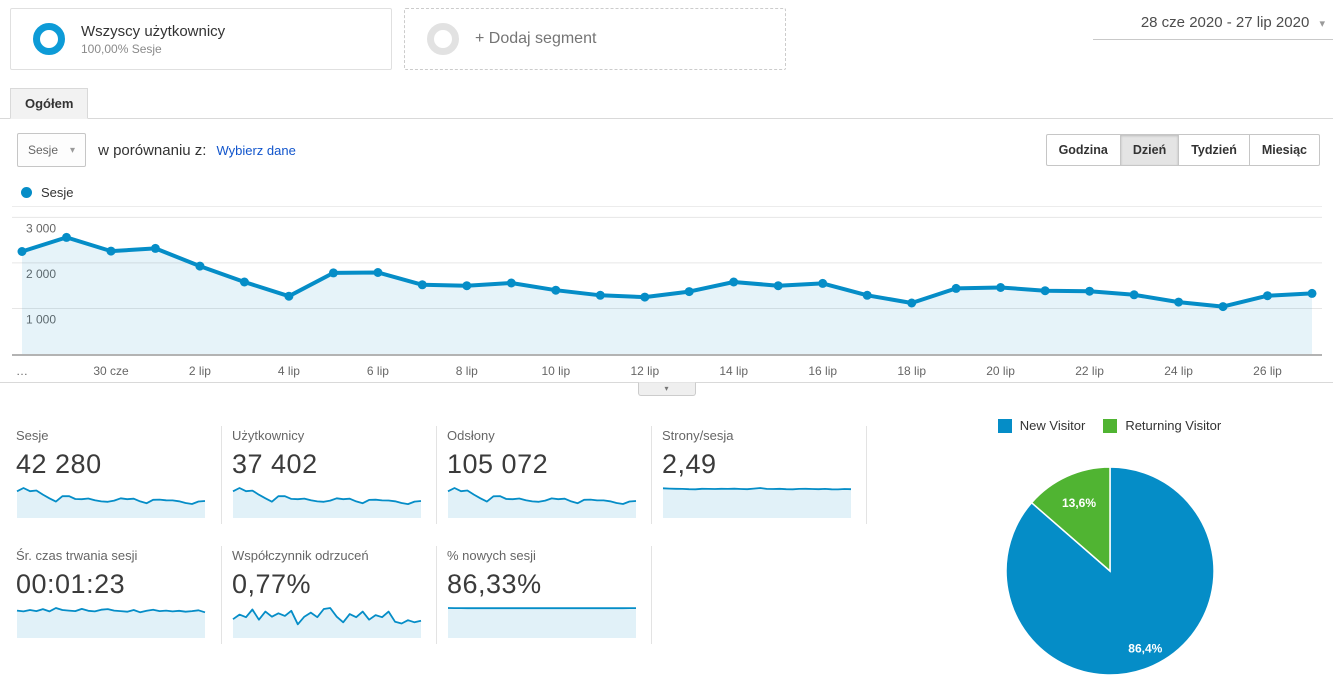  Describe the element at coordinates (1173, 425) in the screenshot. I see `pie-legend-label: Returning Visitor` at that location.